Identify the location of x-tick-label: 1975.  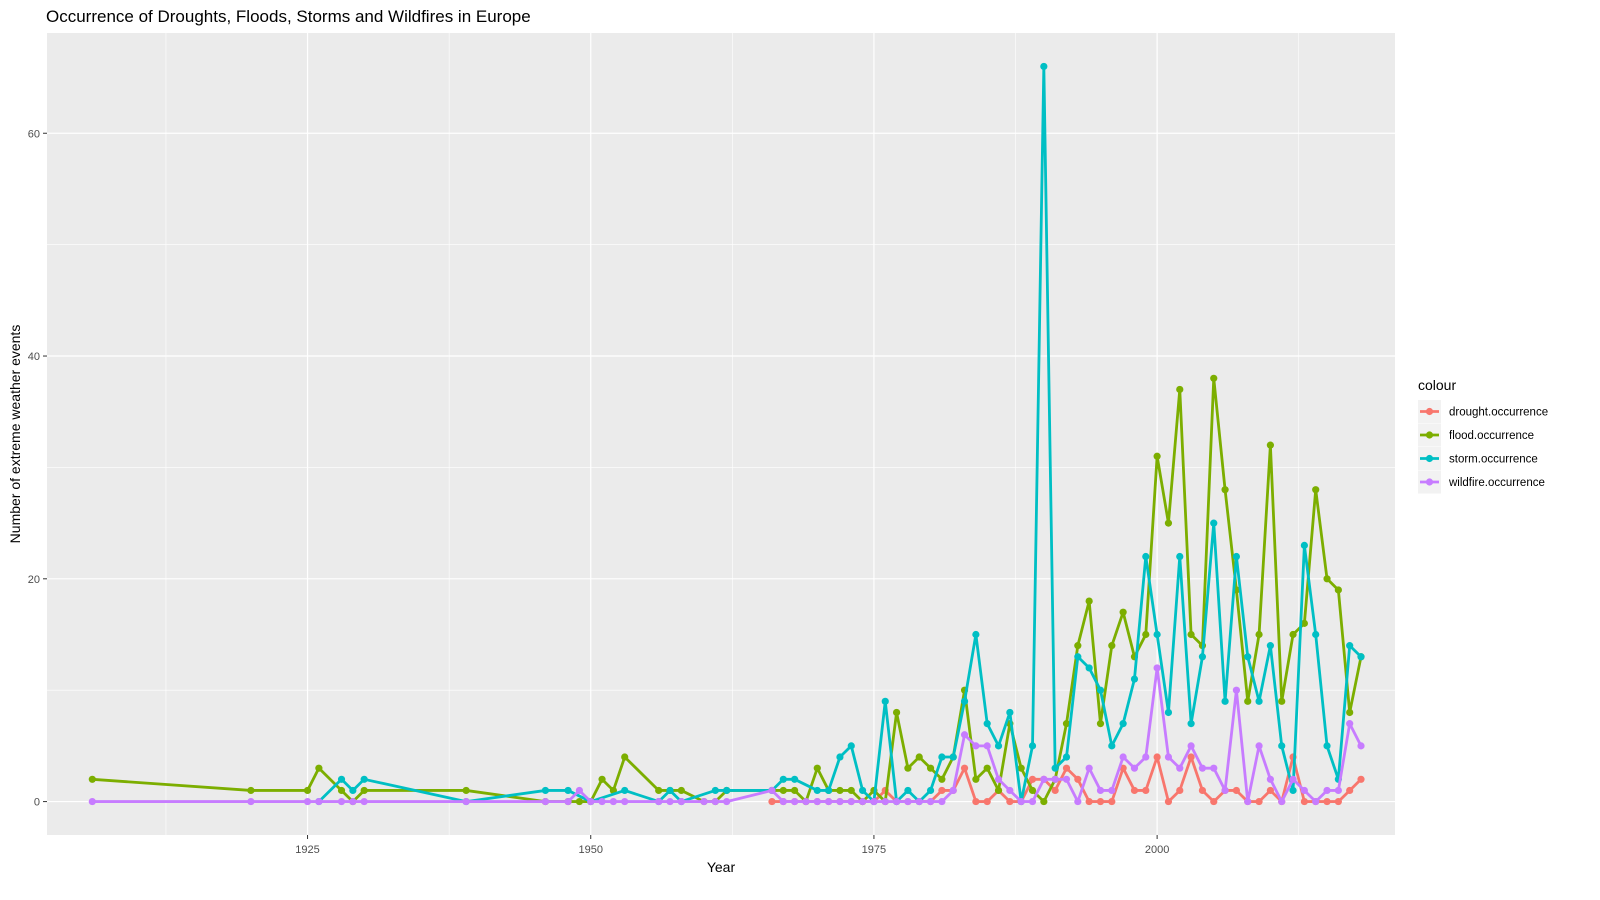
(874, 850).